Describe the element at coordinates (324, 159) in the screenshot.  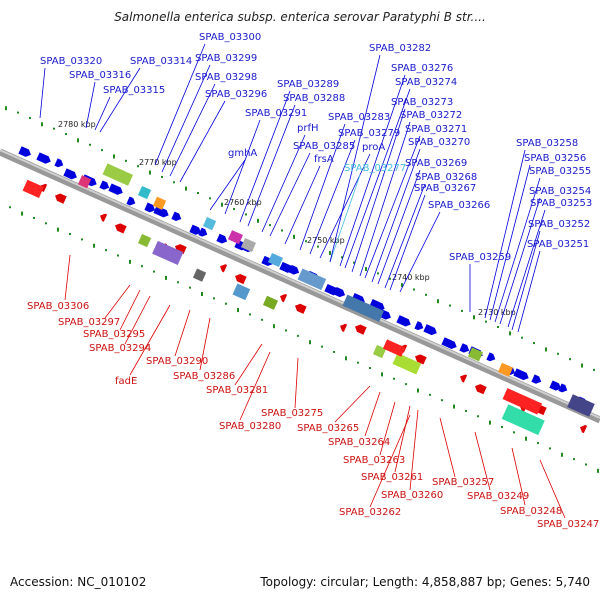
I see `gene-label: frsA` at that location.